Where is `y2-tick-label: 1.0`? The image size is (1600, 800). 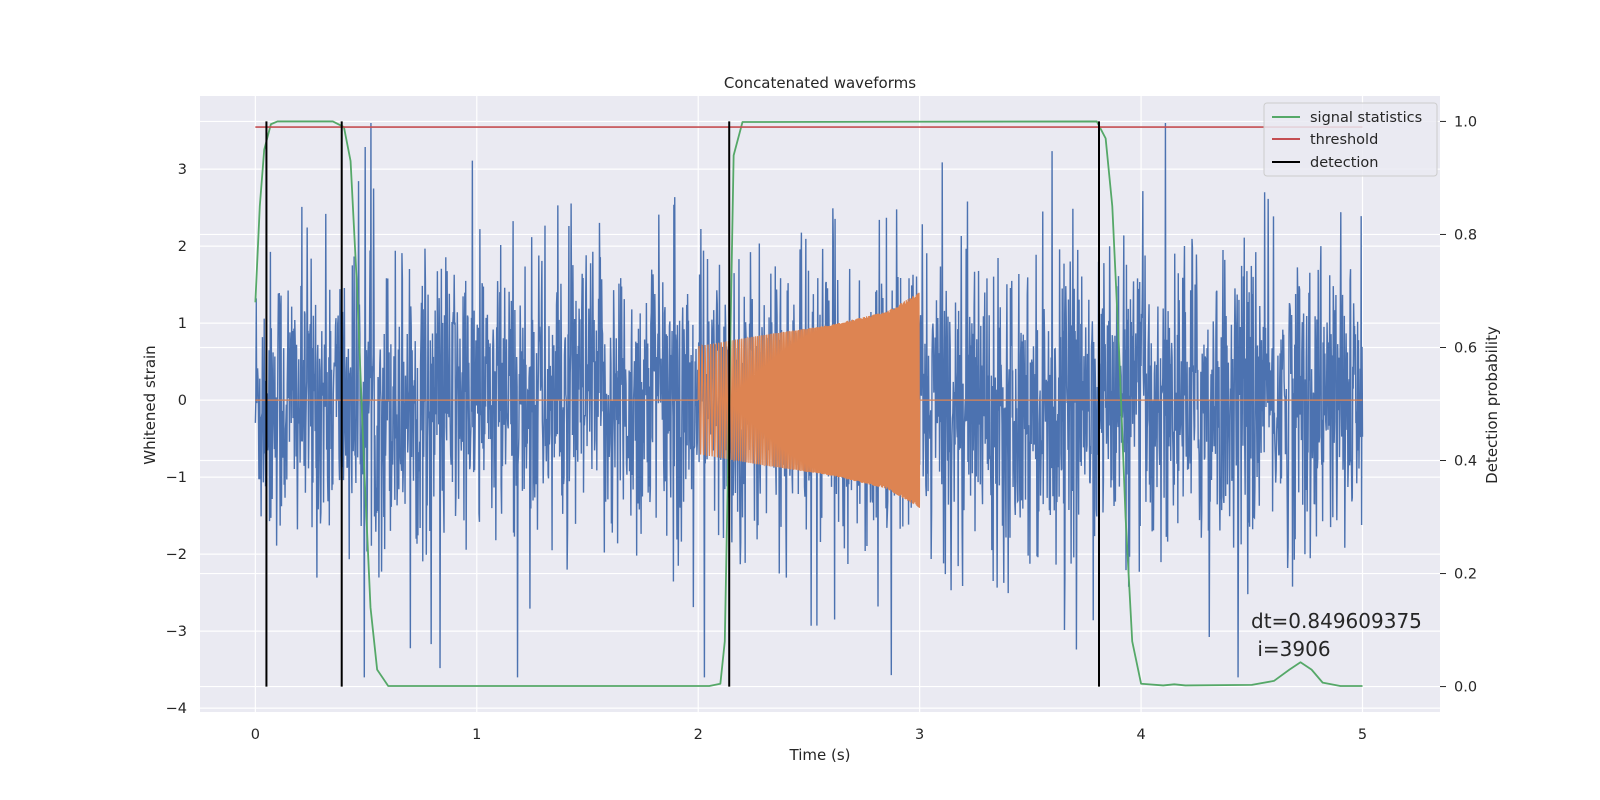 y2-tick-label: 1.0 is located at coordinates (1465, 122).